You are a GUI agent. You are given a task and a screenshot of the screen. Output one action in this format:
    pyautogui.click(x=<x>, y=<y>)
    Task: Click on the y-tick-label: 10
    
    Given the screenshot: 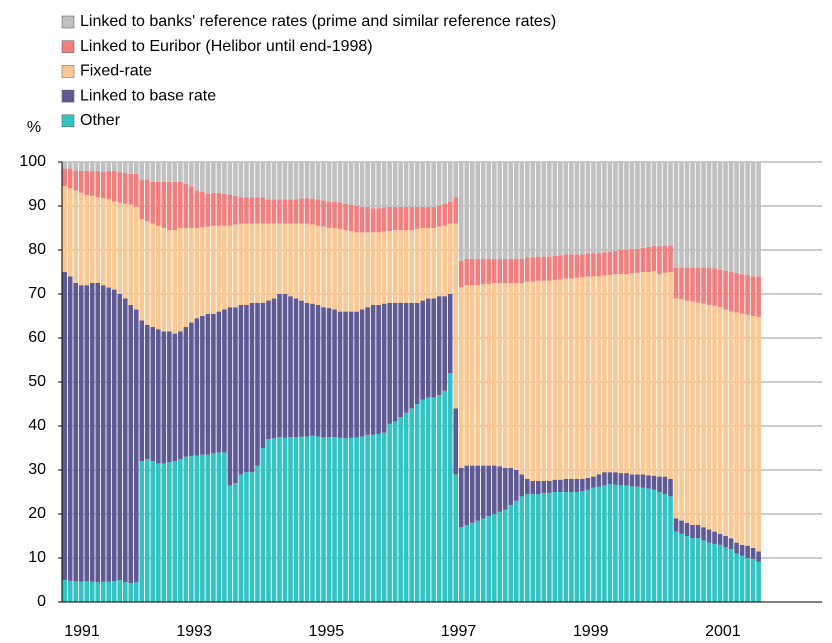 What is the action you would take?
    pyautogui.click(x=37, y=557)
    